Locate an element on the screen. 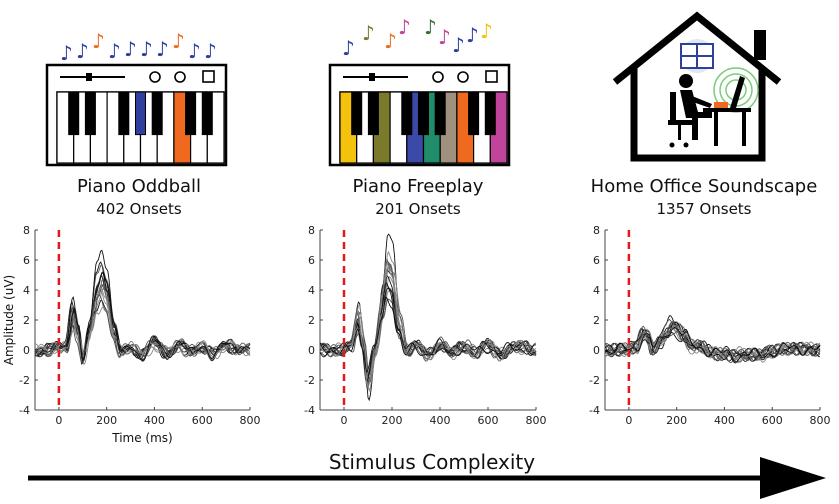 This screenshot has height=504, width=839. music-notes: ♪ ♪ ♪ ♪ ♪ ♪ ♪ ♪ ♪ ♪ is located at coordinates (138, 47).